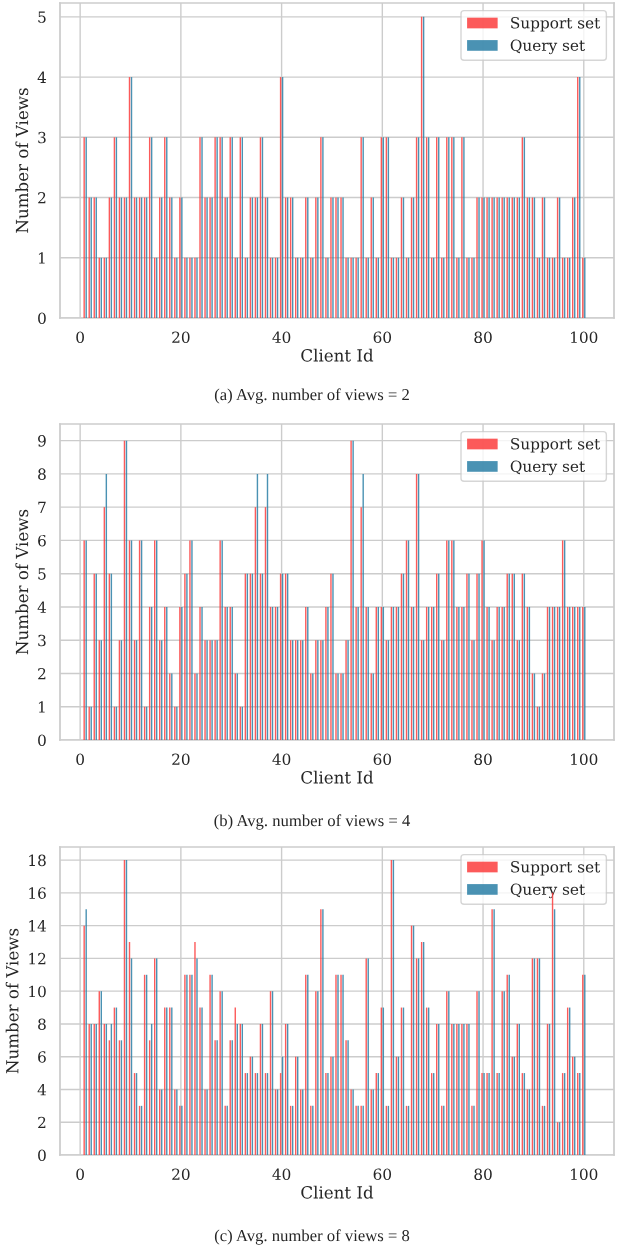  I want to click on y-tick-label: 12, so click(37, 958).